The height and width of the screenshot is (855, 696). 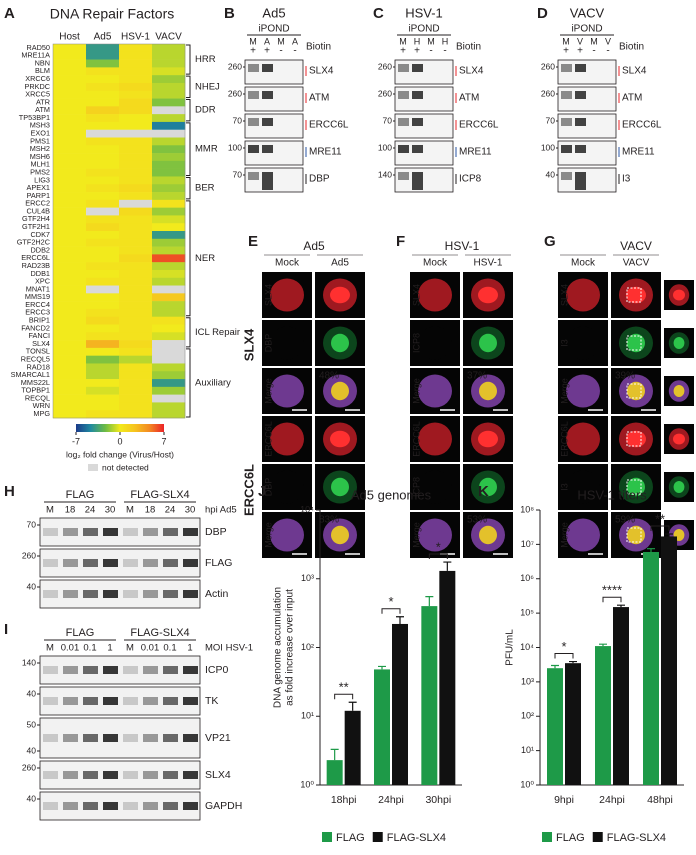 I want to click on x-tick-label: 24hpi, so click(x=391, y=800).